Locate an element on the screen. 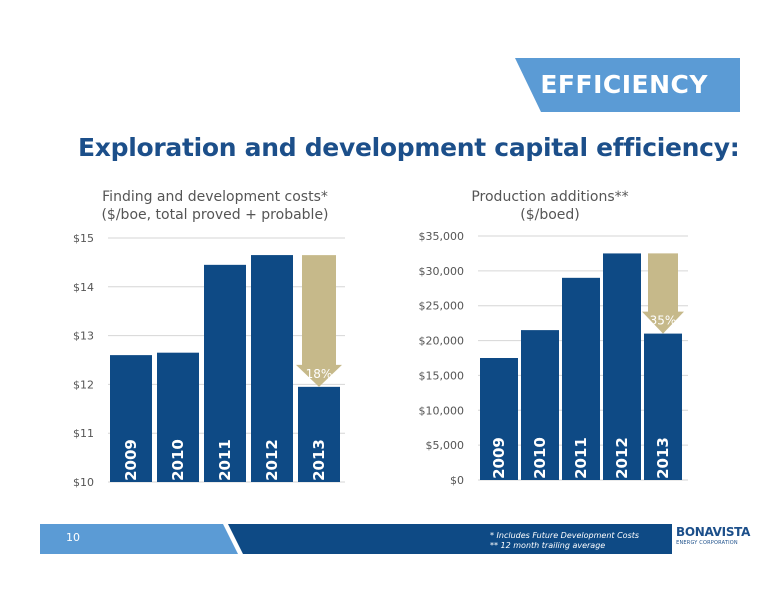 The height and width of the screenshot is (600, 776). pa-ytick-label: $5,000 is located at coordinates (445, 445).